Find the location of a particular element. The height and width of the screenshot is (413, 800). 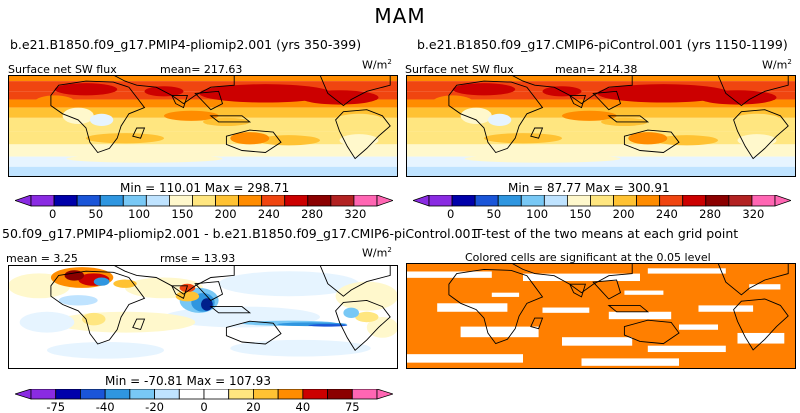

panel-c-colorbar-tick-3: 0 is located at coordinates (203, 406).